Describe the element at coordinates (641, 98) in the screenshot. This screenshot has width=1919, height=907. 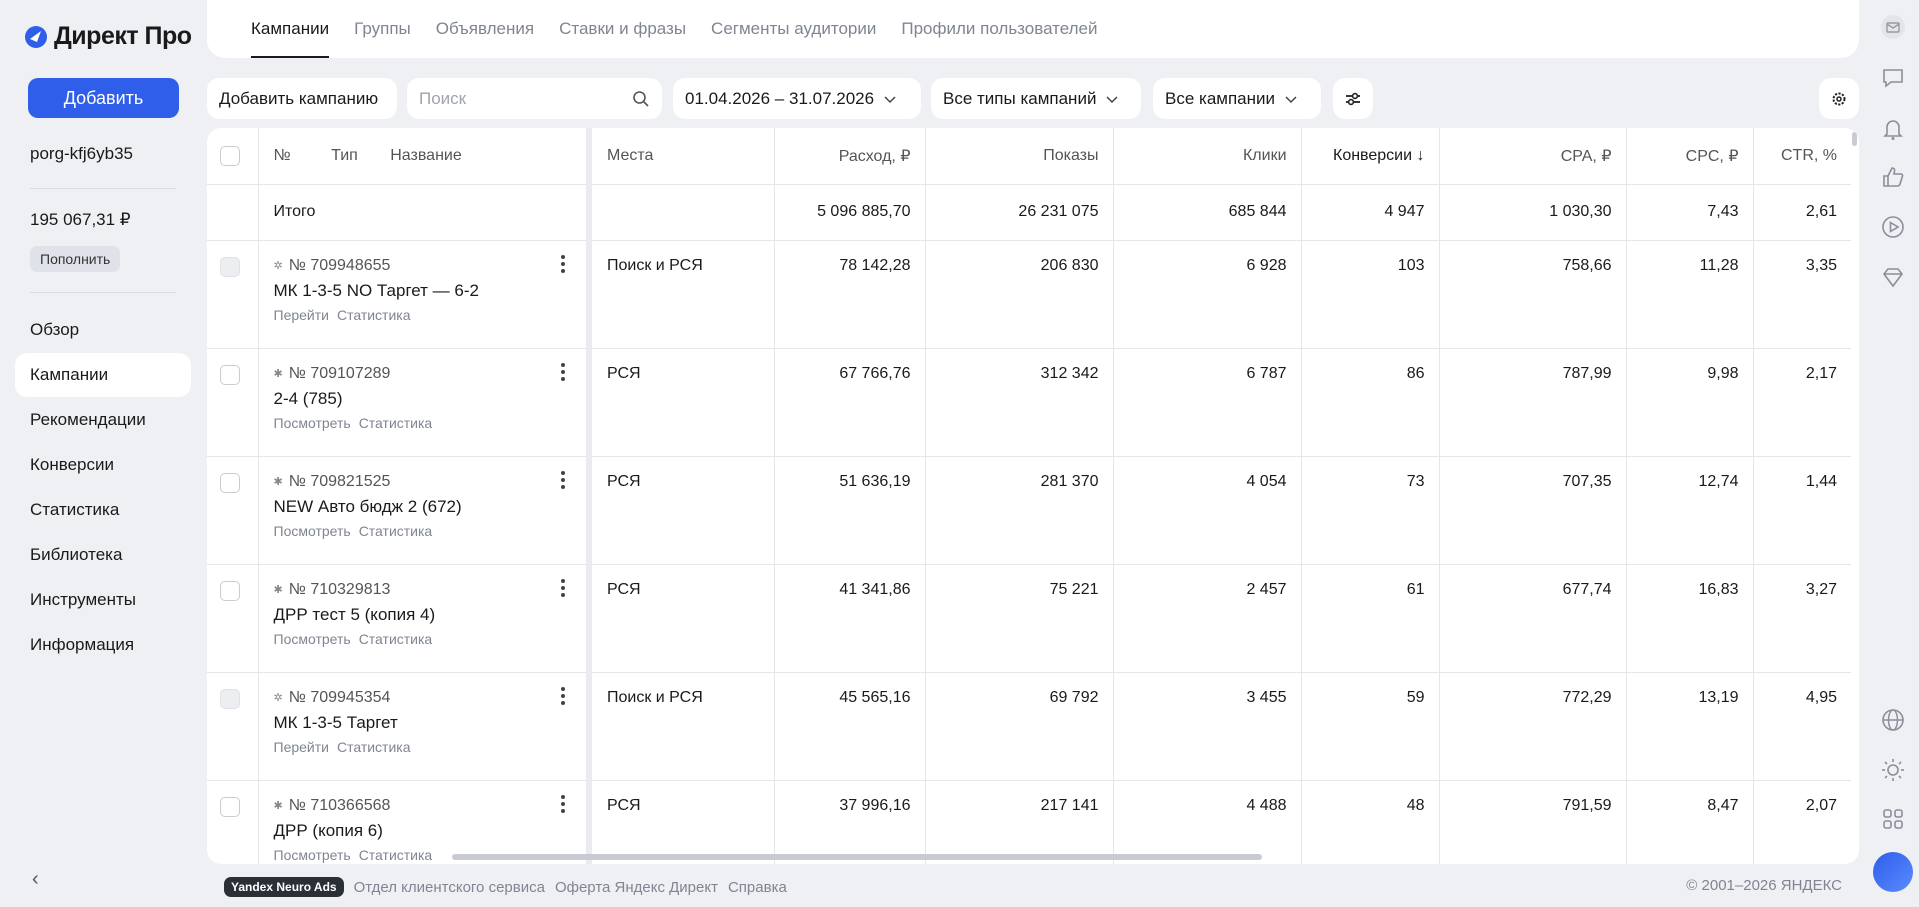
I see `search-icon` at that location.